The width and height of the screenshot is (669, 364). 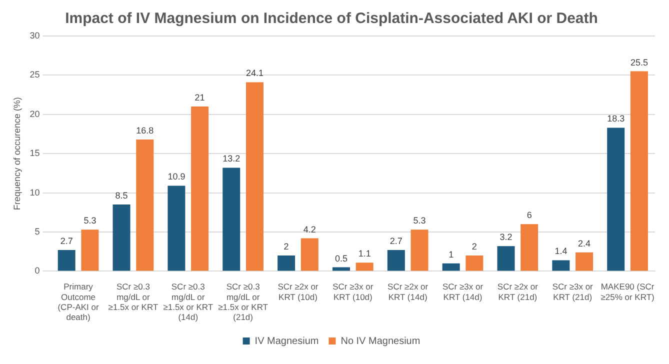 What do you see at coordinates (309, 229) in the screenshot?
I see `data-label: 4.2` at bounding box center [309, 229].